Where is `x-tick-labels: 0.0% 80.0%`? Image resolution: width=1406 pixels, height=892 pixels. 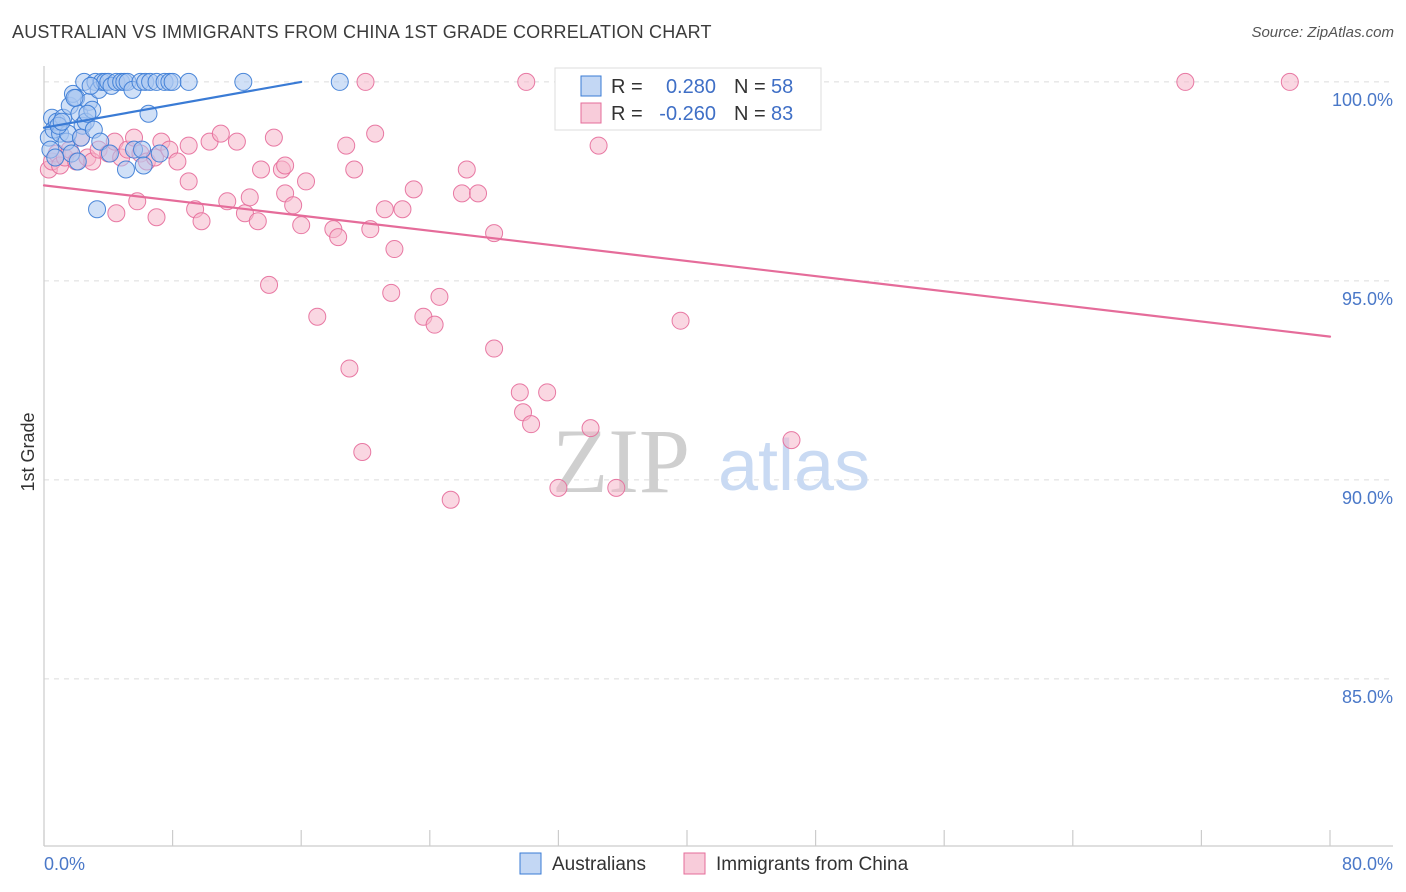 x-tick-labels: 0.0% 80.0% is located at coordinates (718, 864).